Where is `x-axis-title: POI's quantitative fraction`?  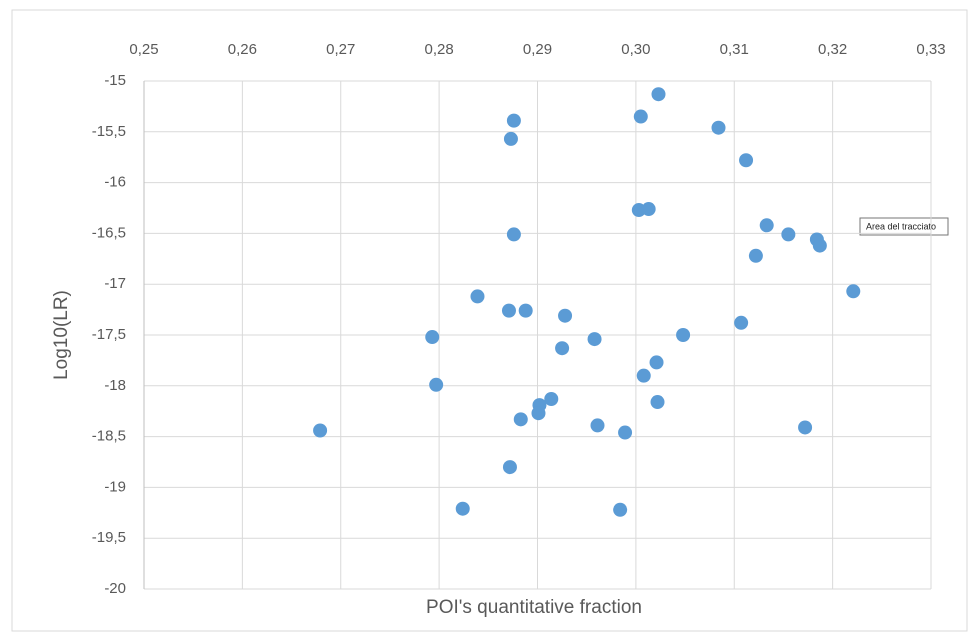
x-axis-title: POI's quantitative fraction is located at coordinates (534, 607).